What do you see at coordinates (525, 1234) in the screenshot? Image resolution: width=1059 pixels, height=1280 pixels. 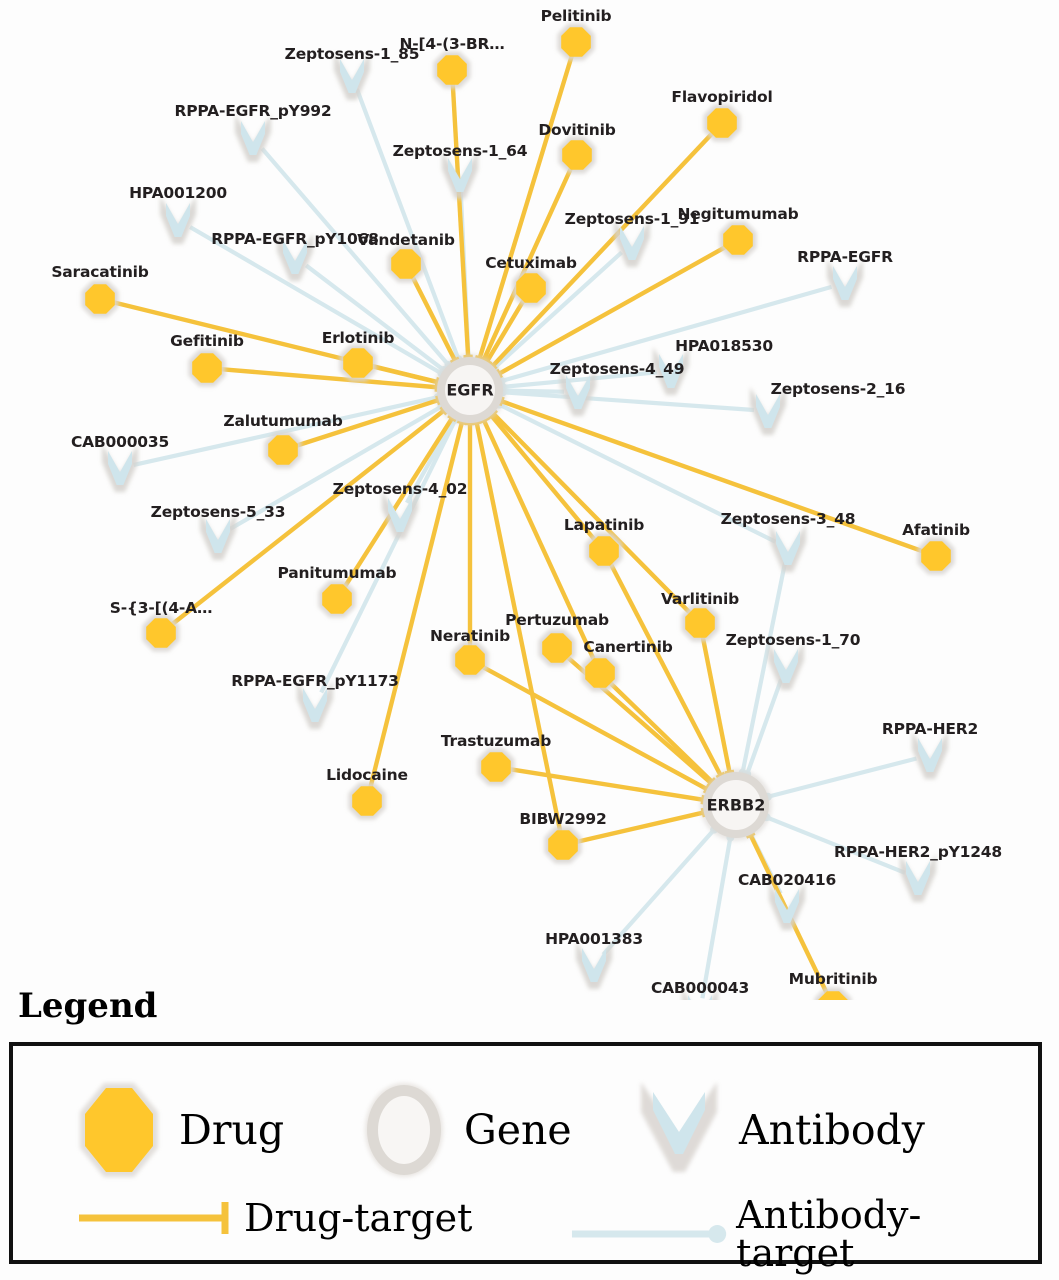 I see `legend-edges-row: Drug-target Antibody-target` at bounding box center [525, 1234].